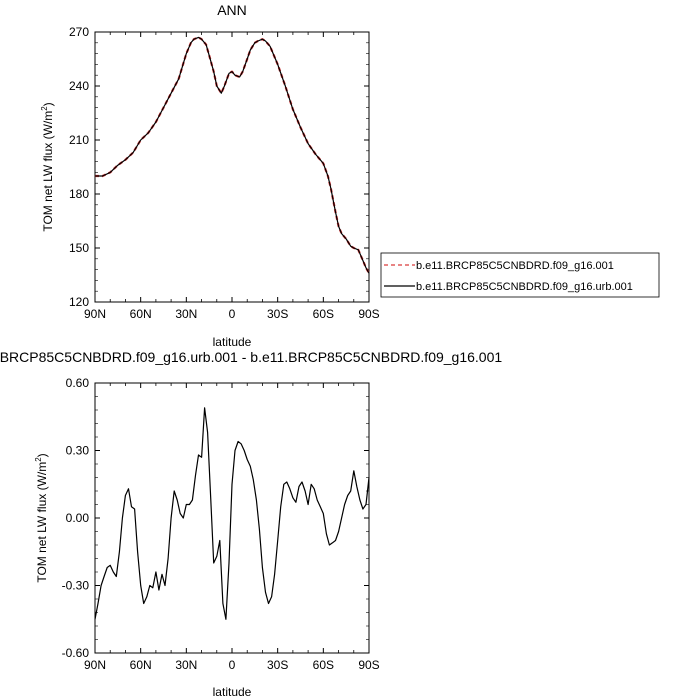 Image resolution: width=700 pixels, height=700 pixels. I want to click on bottom-series-group, so click(232, 513).